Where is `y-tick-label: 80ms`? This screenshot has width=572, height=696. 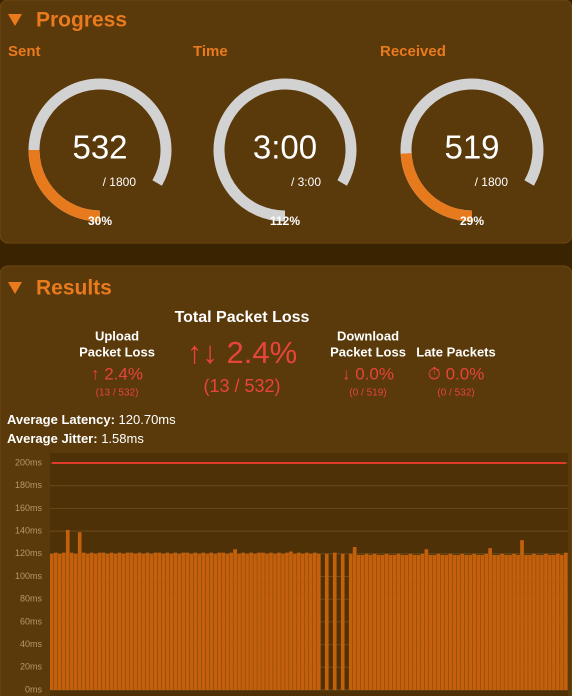 y-tick-label: 80ms is located at coordinates (31, 599).